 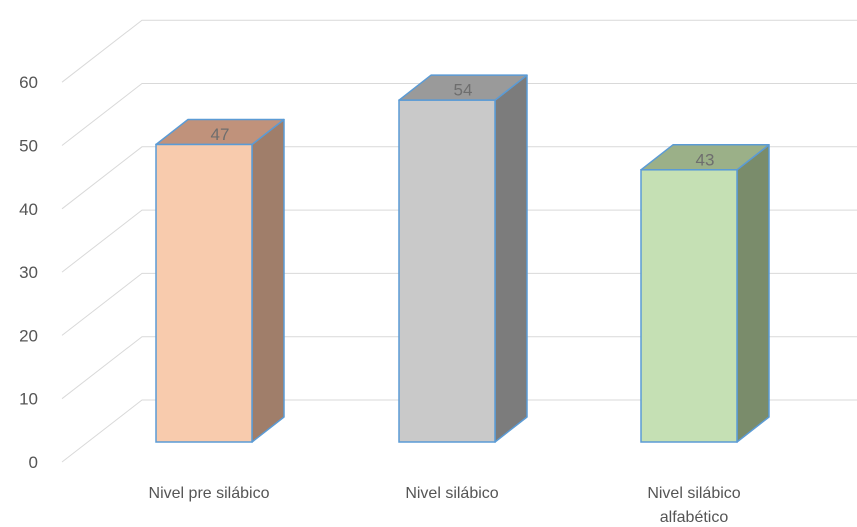 What do you see at coordinates (28, 399) in the screenshot?
I see `y-tick-label-10: 10` at bounding box center [28, 399].